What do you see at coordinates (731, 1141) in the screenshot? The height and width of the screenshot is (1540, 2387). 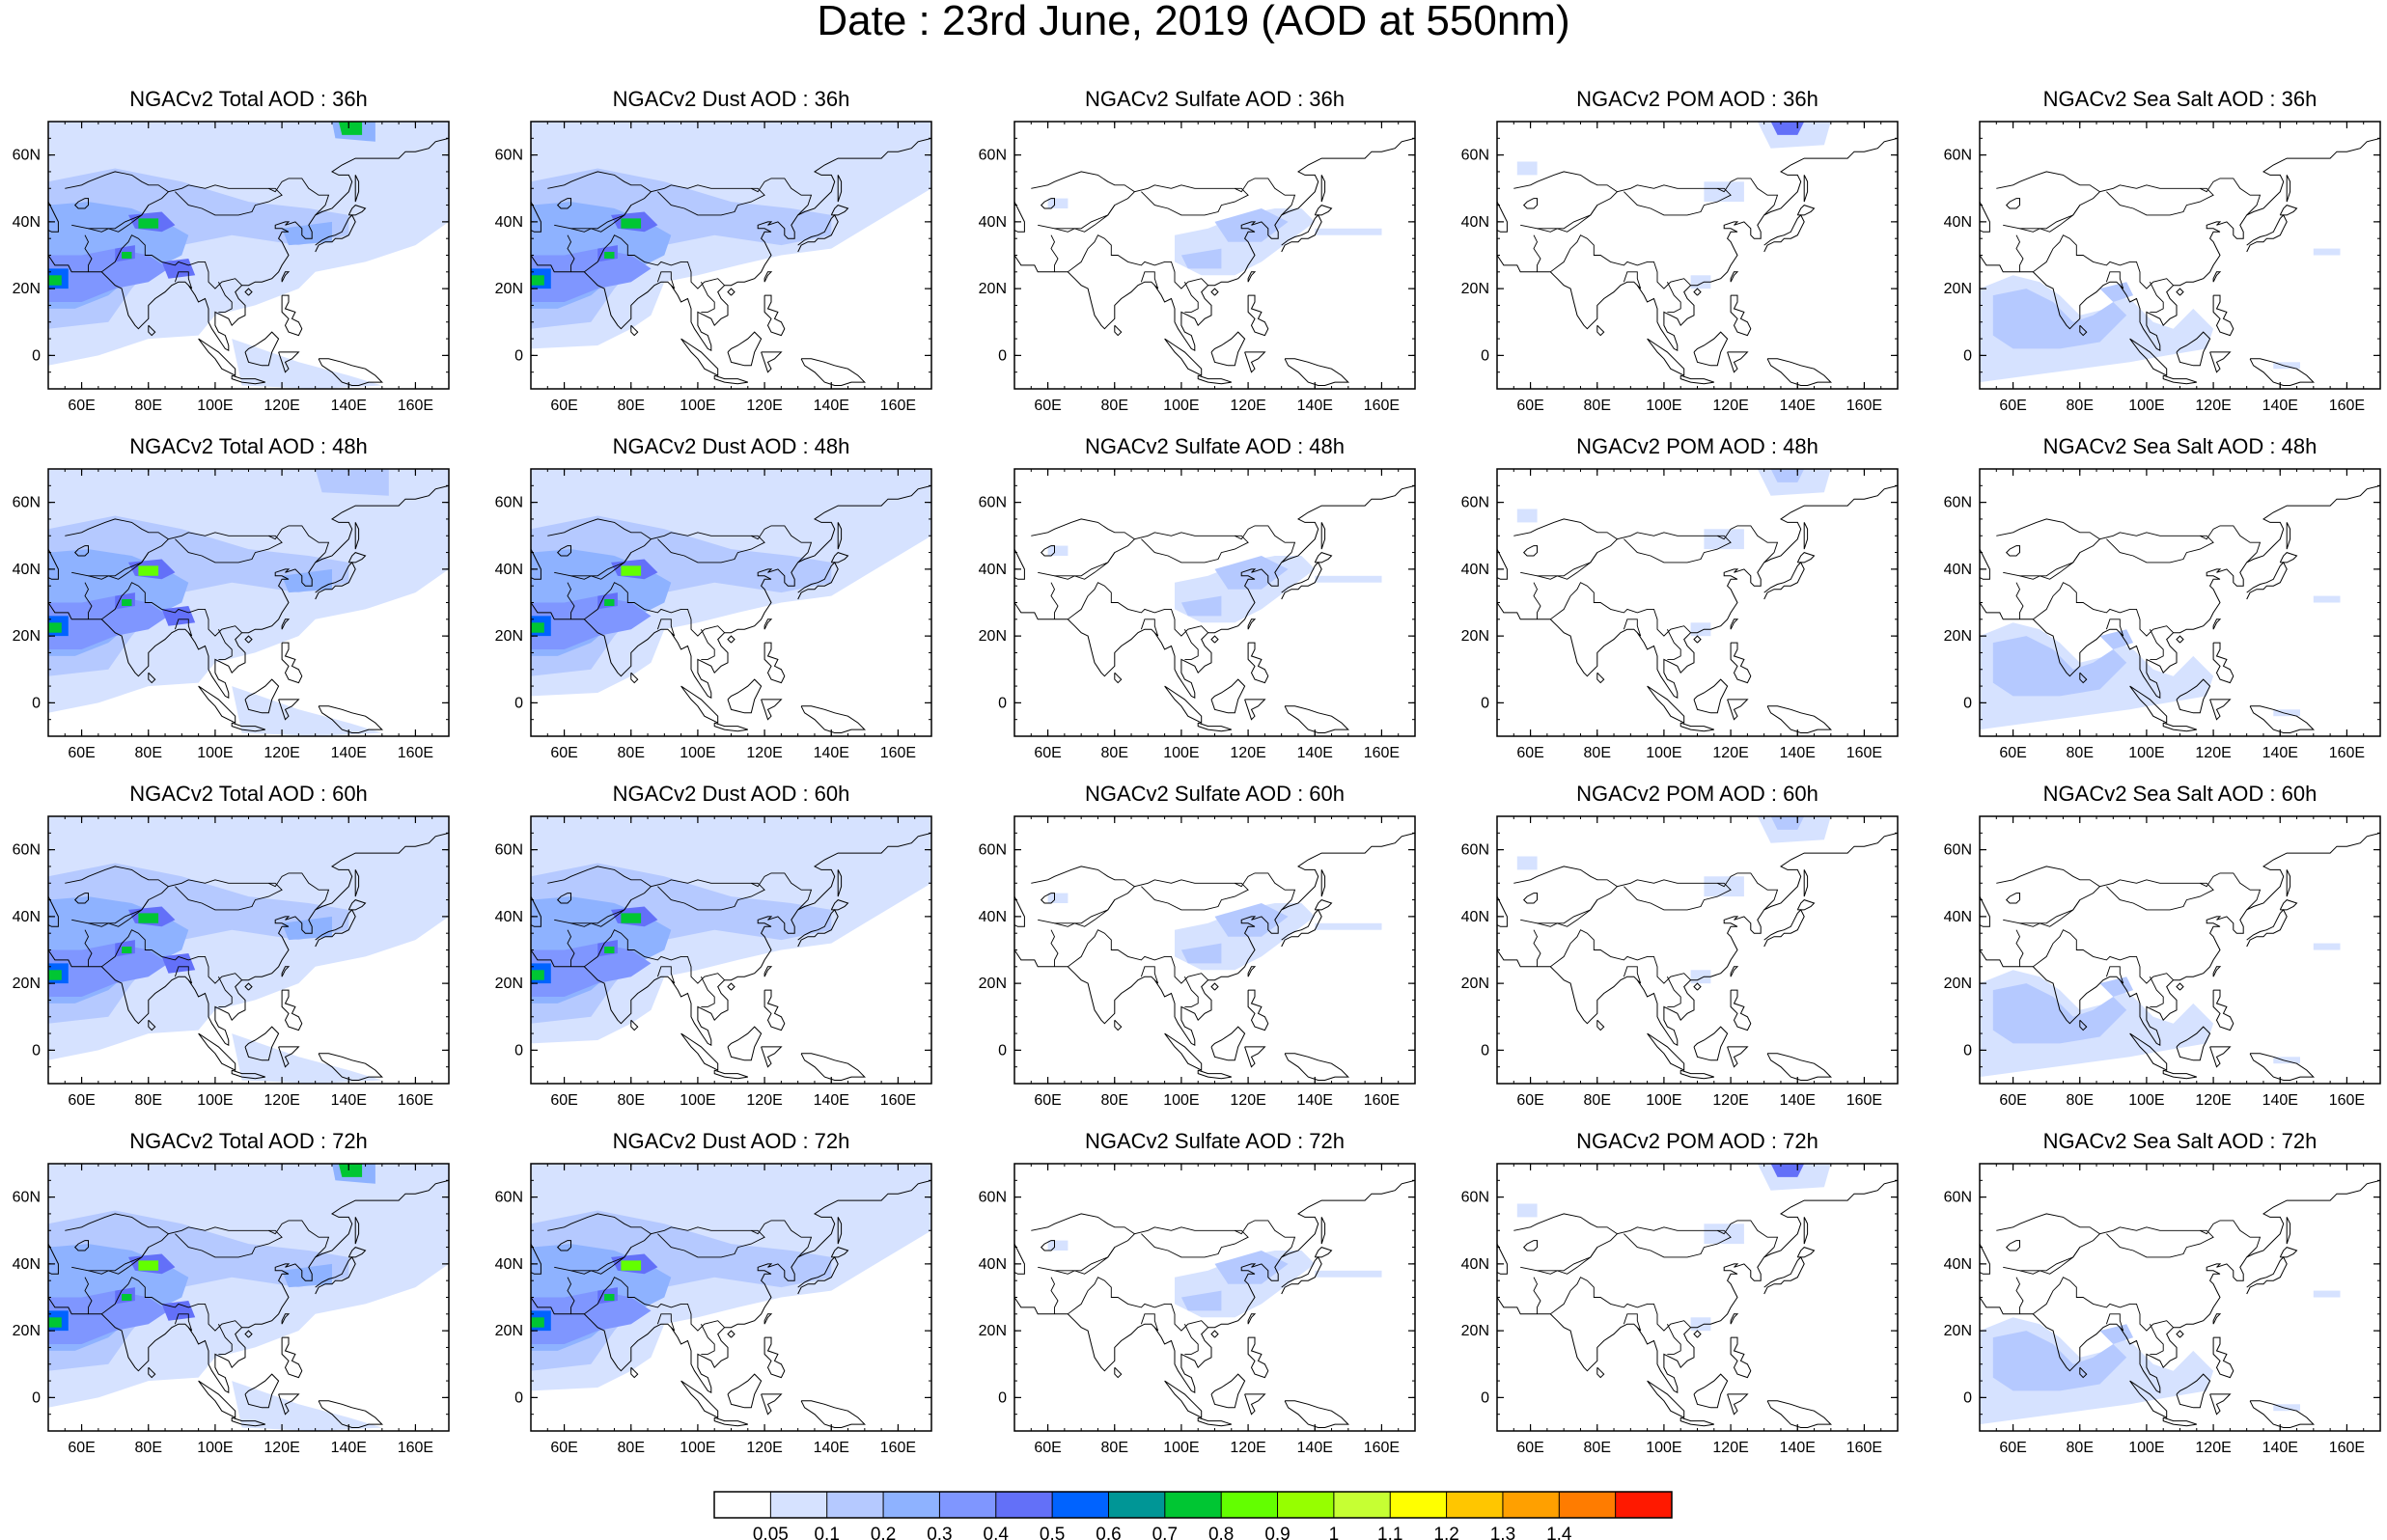 I see `panel-title: NGACv2 Dust AOD : 72h` at bounding box center [731, 1141].